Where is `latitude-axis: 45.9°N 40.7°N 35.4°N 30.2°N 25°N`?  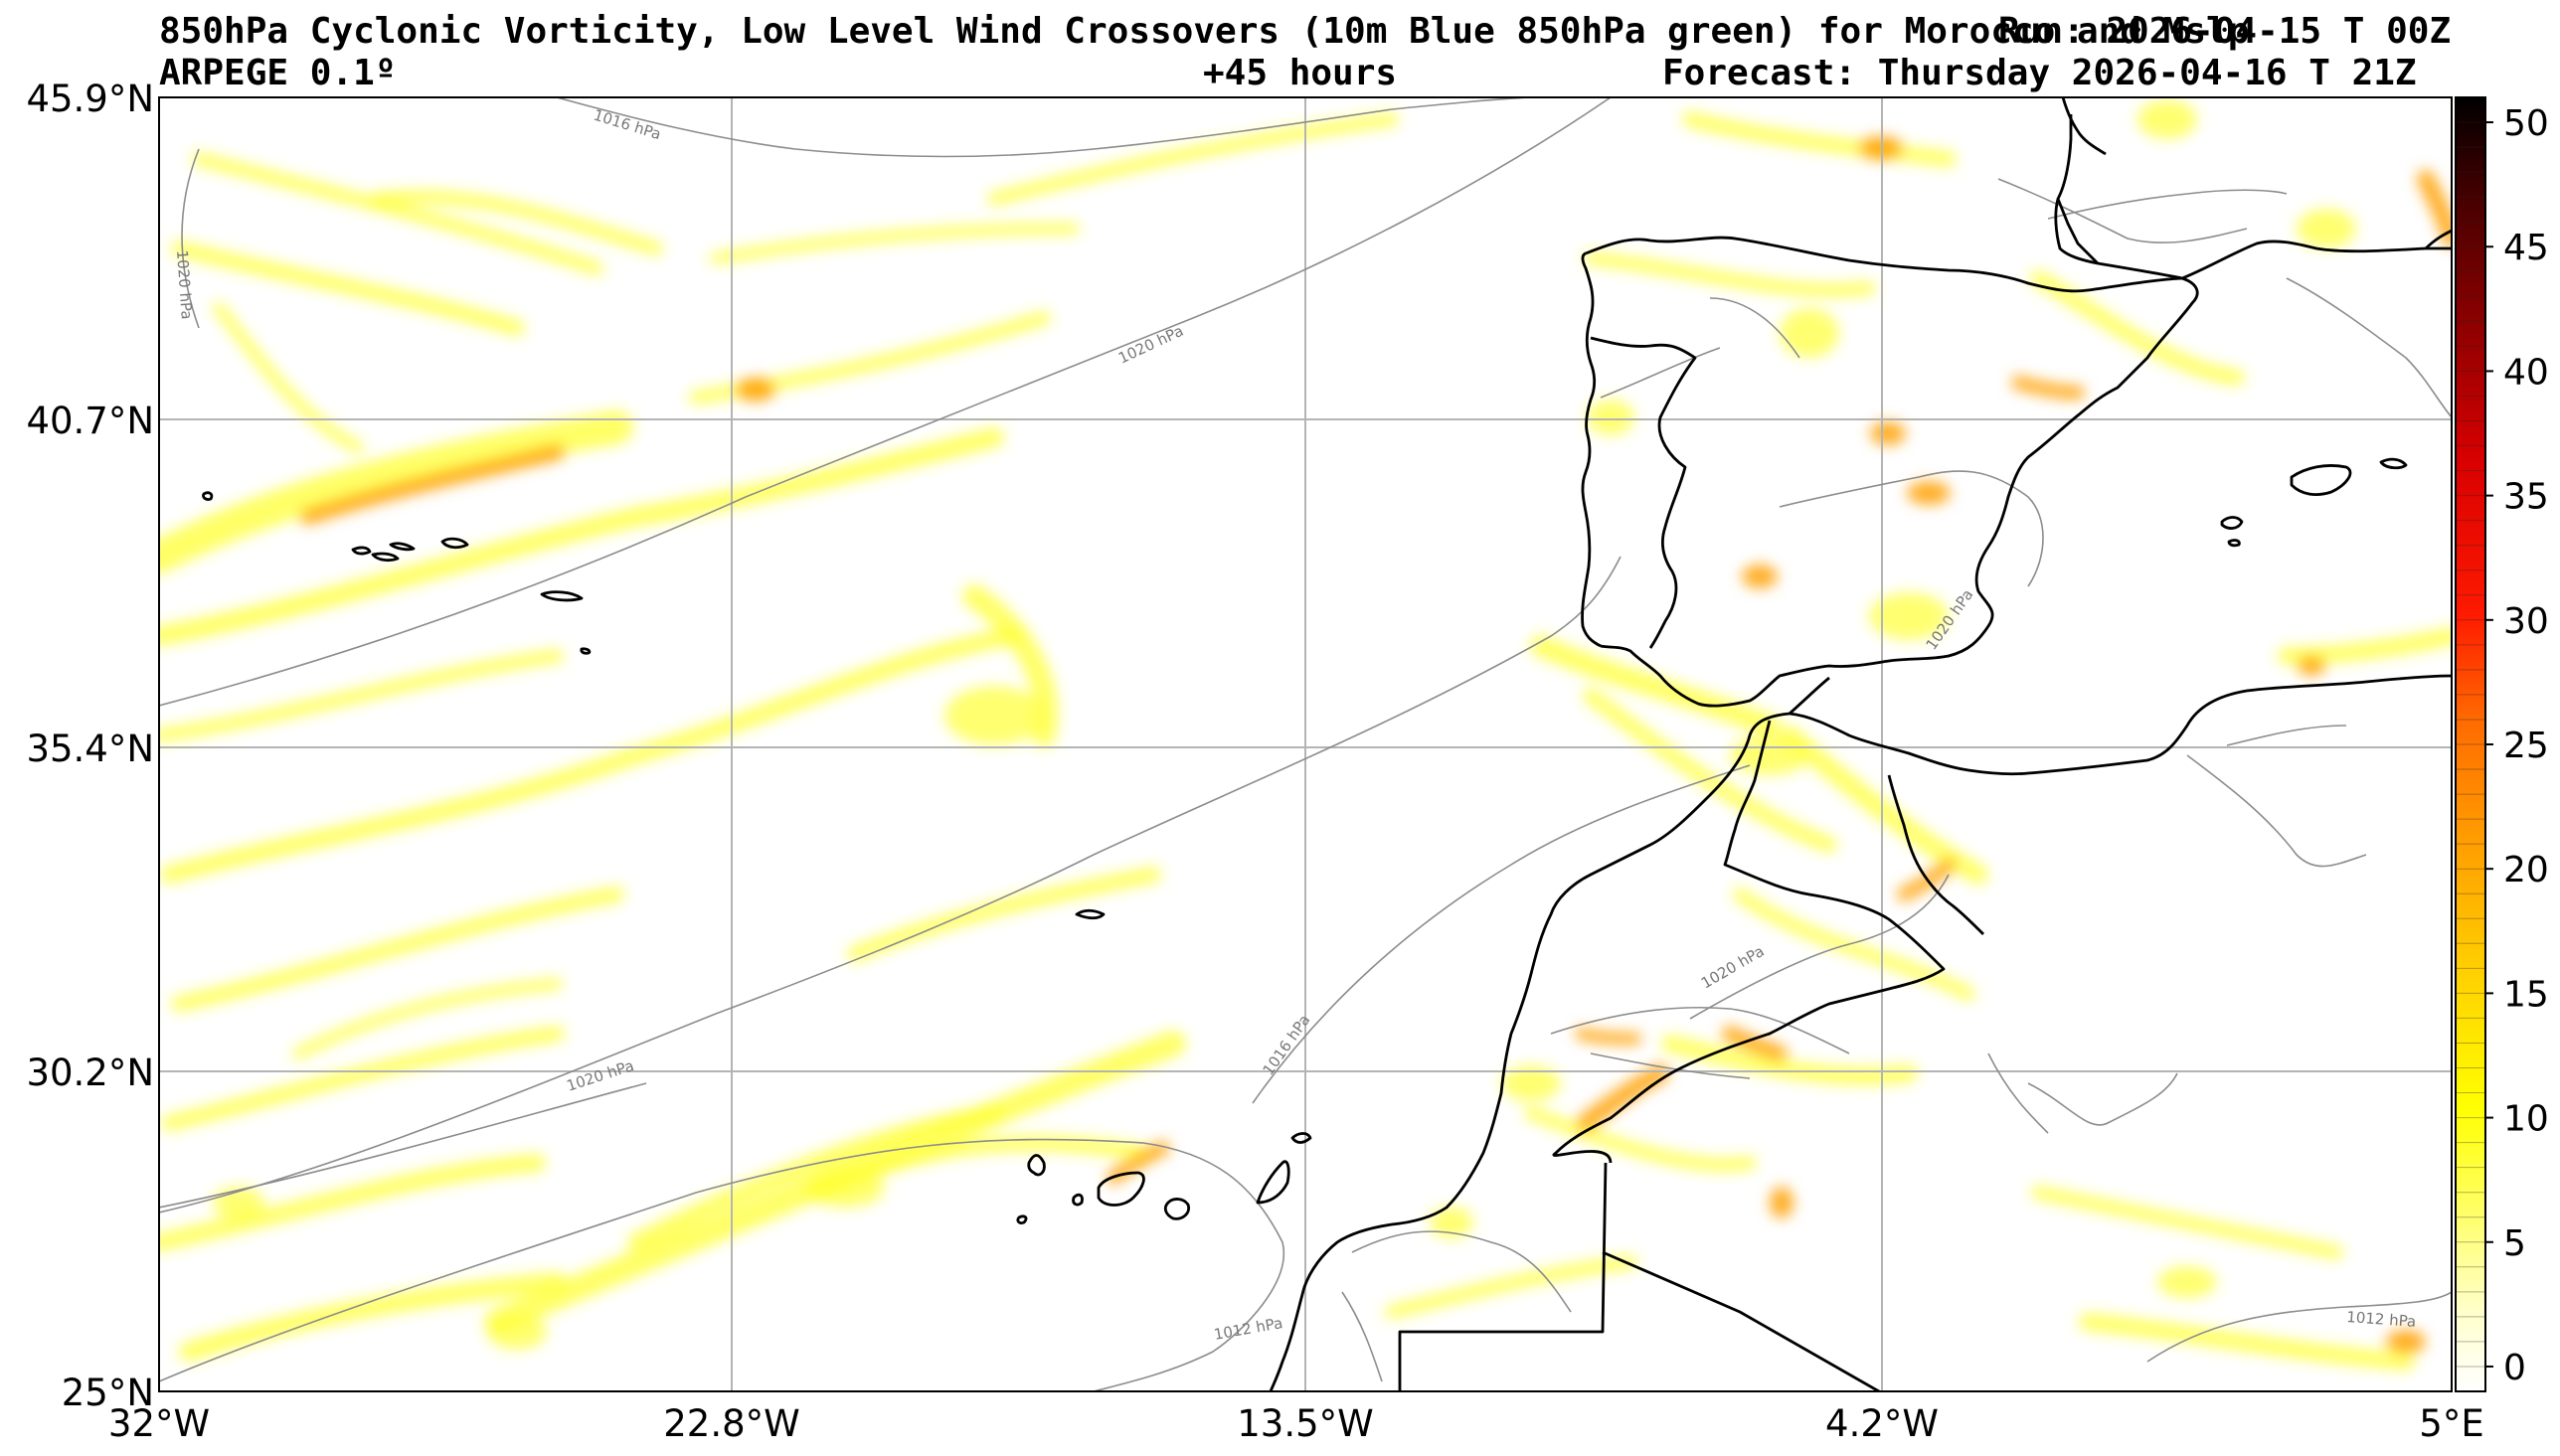 latitude-axis: 45.9°N 40.7°N 35.4°N 30.2°N 25°N is located at coordinates (90, 746).